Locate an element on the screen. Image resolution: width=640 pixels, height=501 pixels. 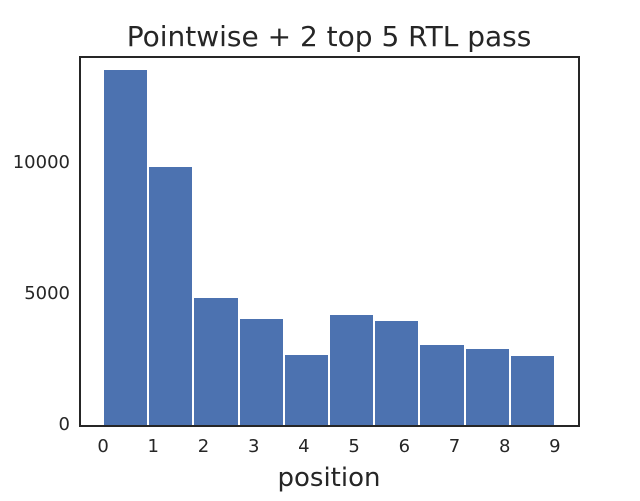
x-tick-label: 3 is located at coordinates (253, 446).